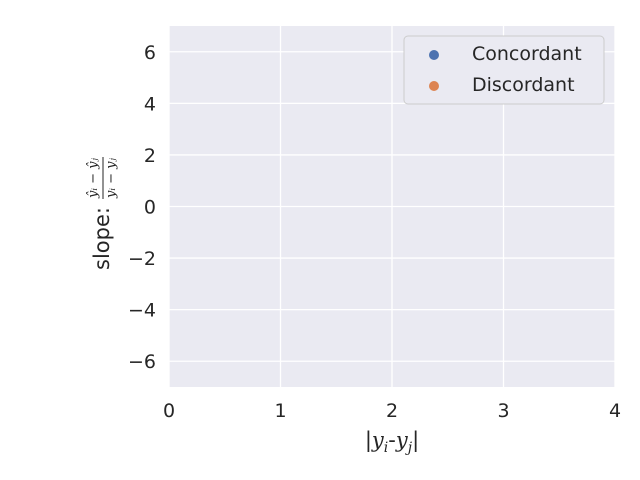  Describe the element at coordinates (615, 411) in the screenshot. I see `x-tick-label: 4` at that location.